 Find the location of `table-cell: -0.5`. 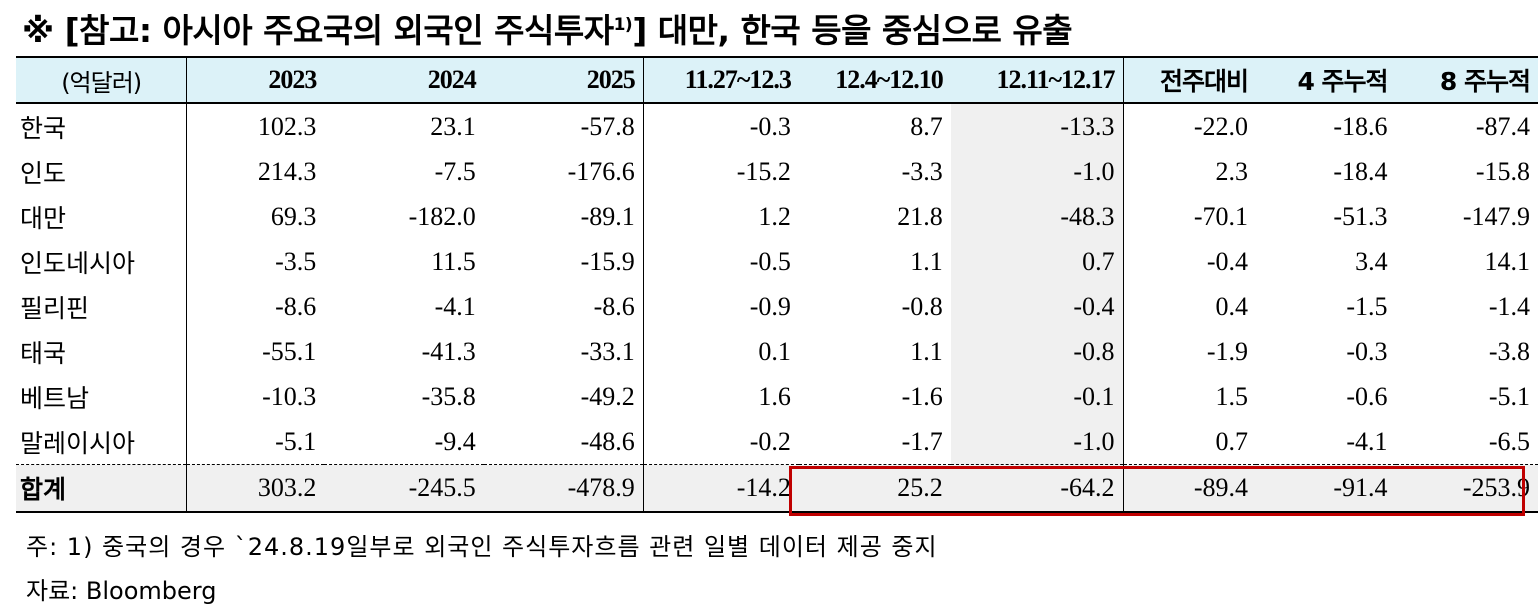

table-cell: -0.5 is located at coordinates (770, 261).